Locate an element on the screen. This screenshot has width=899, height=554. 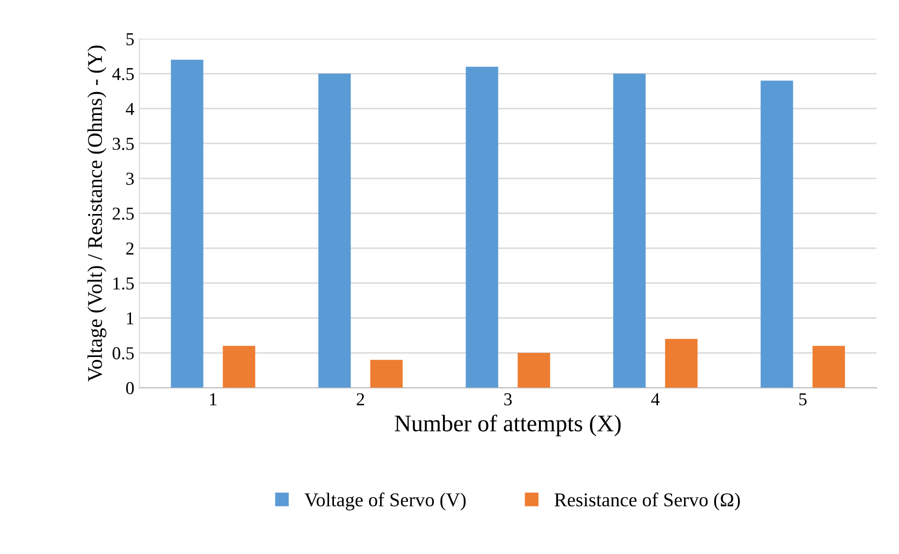
y-tick-label: 5 is located at coordinates (130, 39).